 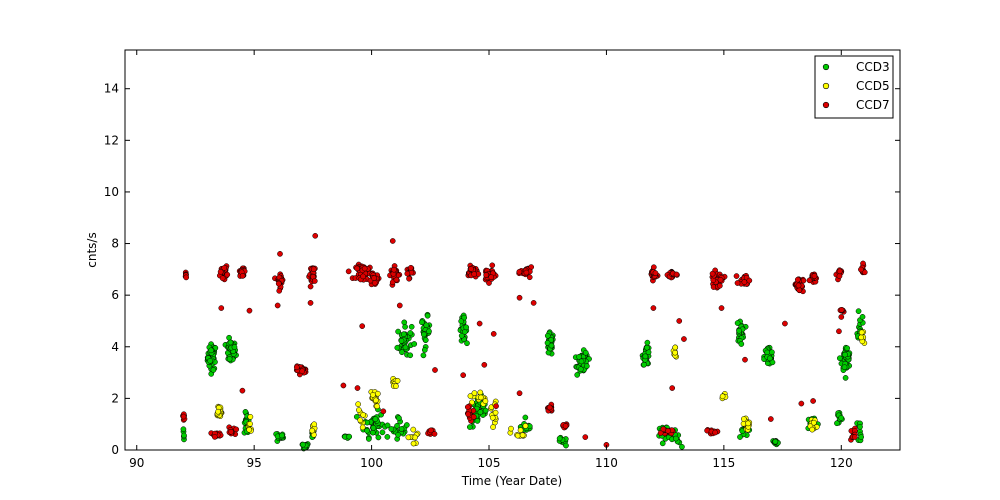 What do you see at coordinates (511, 481) in the screenshot?
I see `x-axis-label: Time (Year Date)` at bounding box center [511, 481].